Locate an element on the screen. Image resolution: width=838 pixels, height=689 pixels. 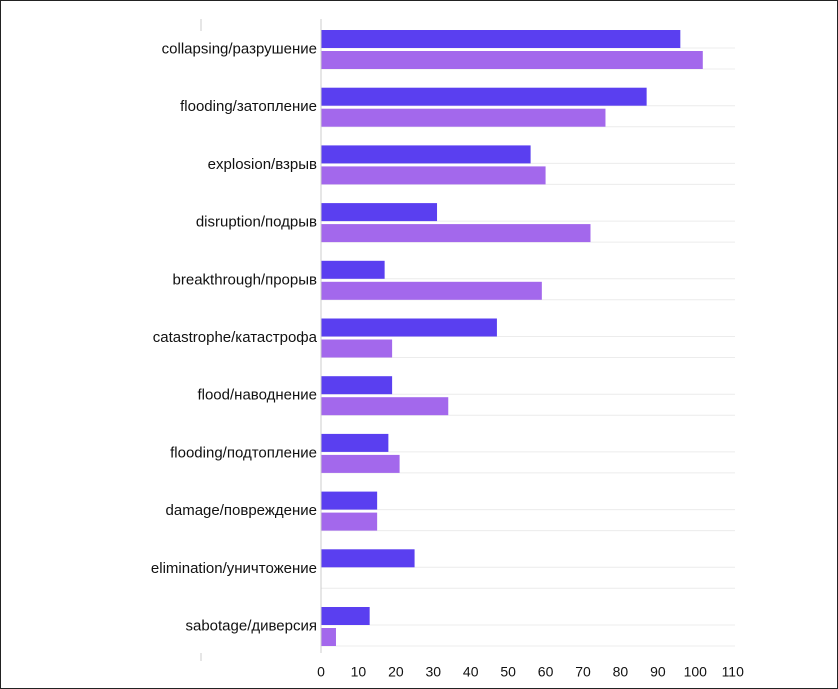
category-label: damage/повреждение is located at coordinates (241, 510).